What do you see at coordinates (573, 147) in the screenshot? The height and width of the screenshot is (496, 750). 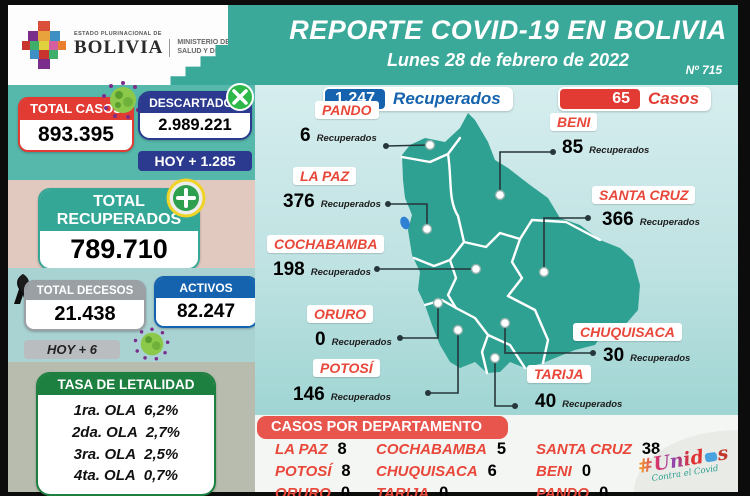 I see `dept-value: 85` at bounding box center [573, 147].